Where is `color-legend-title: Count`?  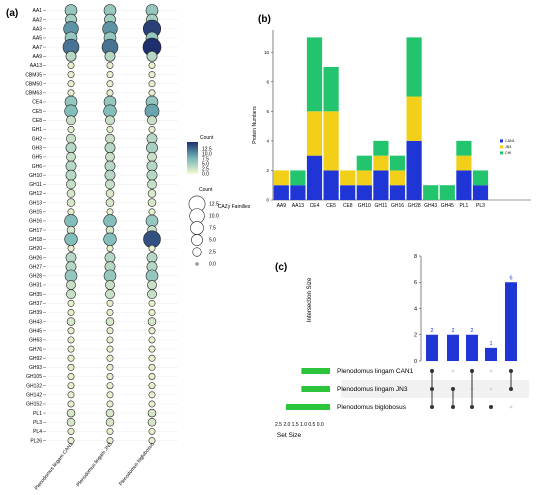 color-legend-title: Count is located at coordinates (207, 138).